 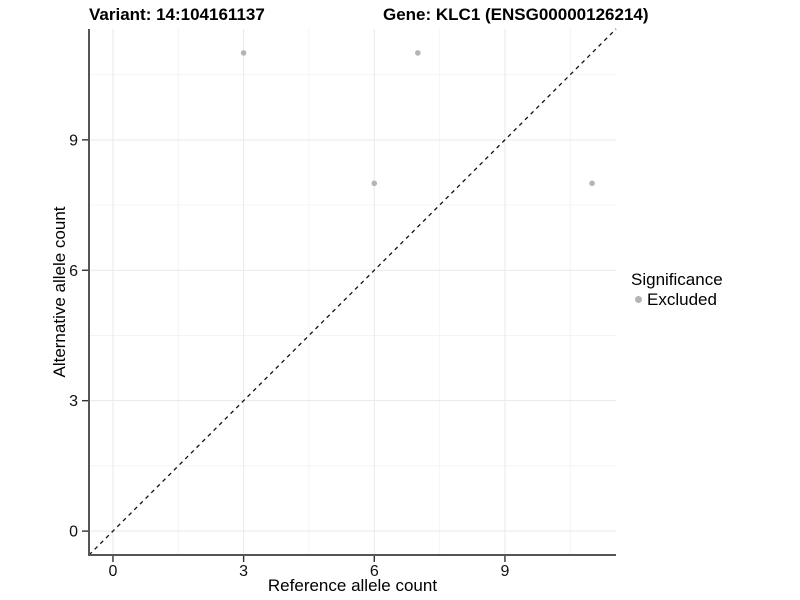 I want to click on y-tick-label: 3, so click(x=73, y=401).